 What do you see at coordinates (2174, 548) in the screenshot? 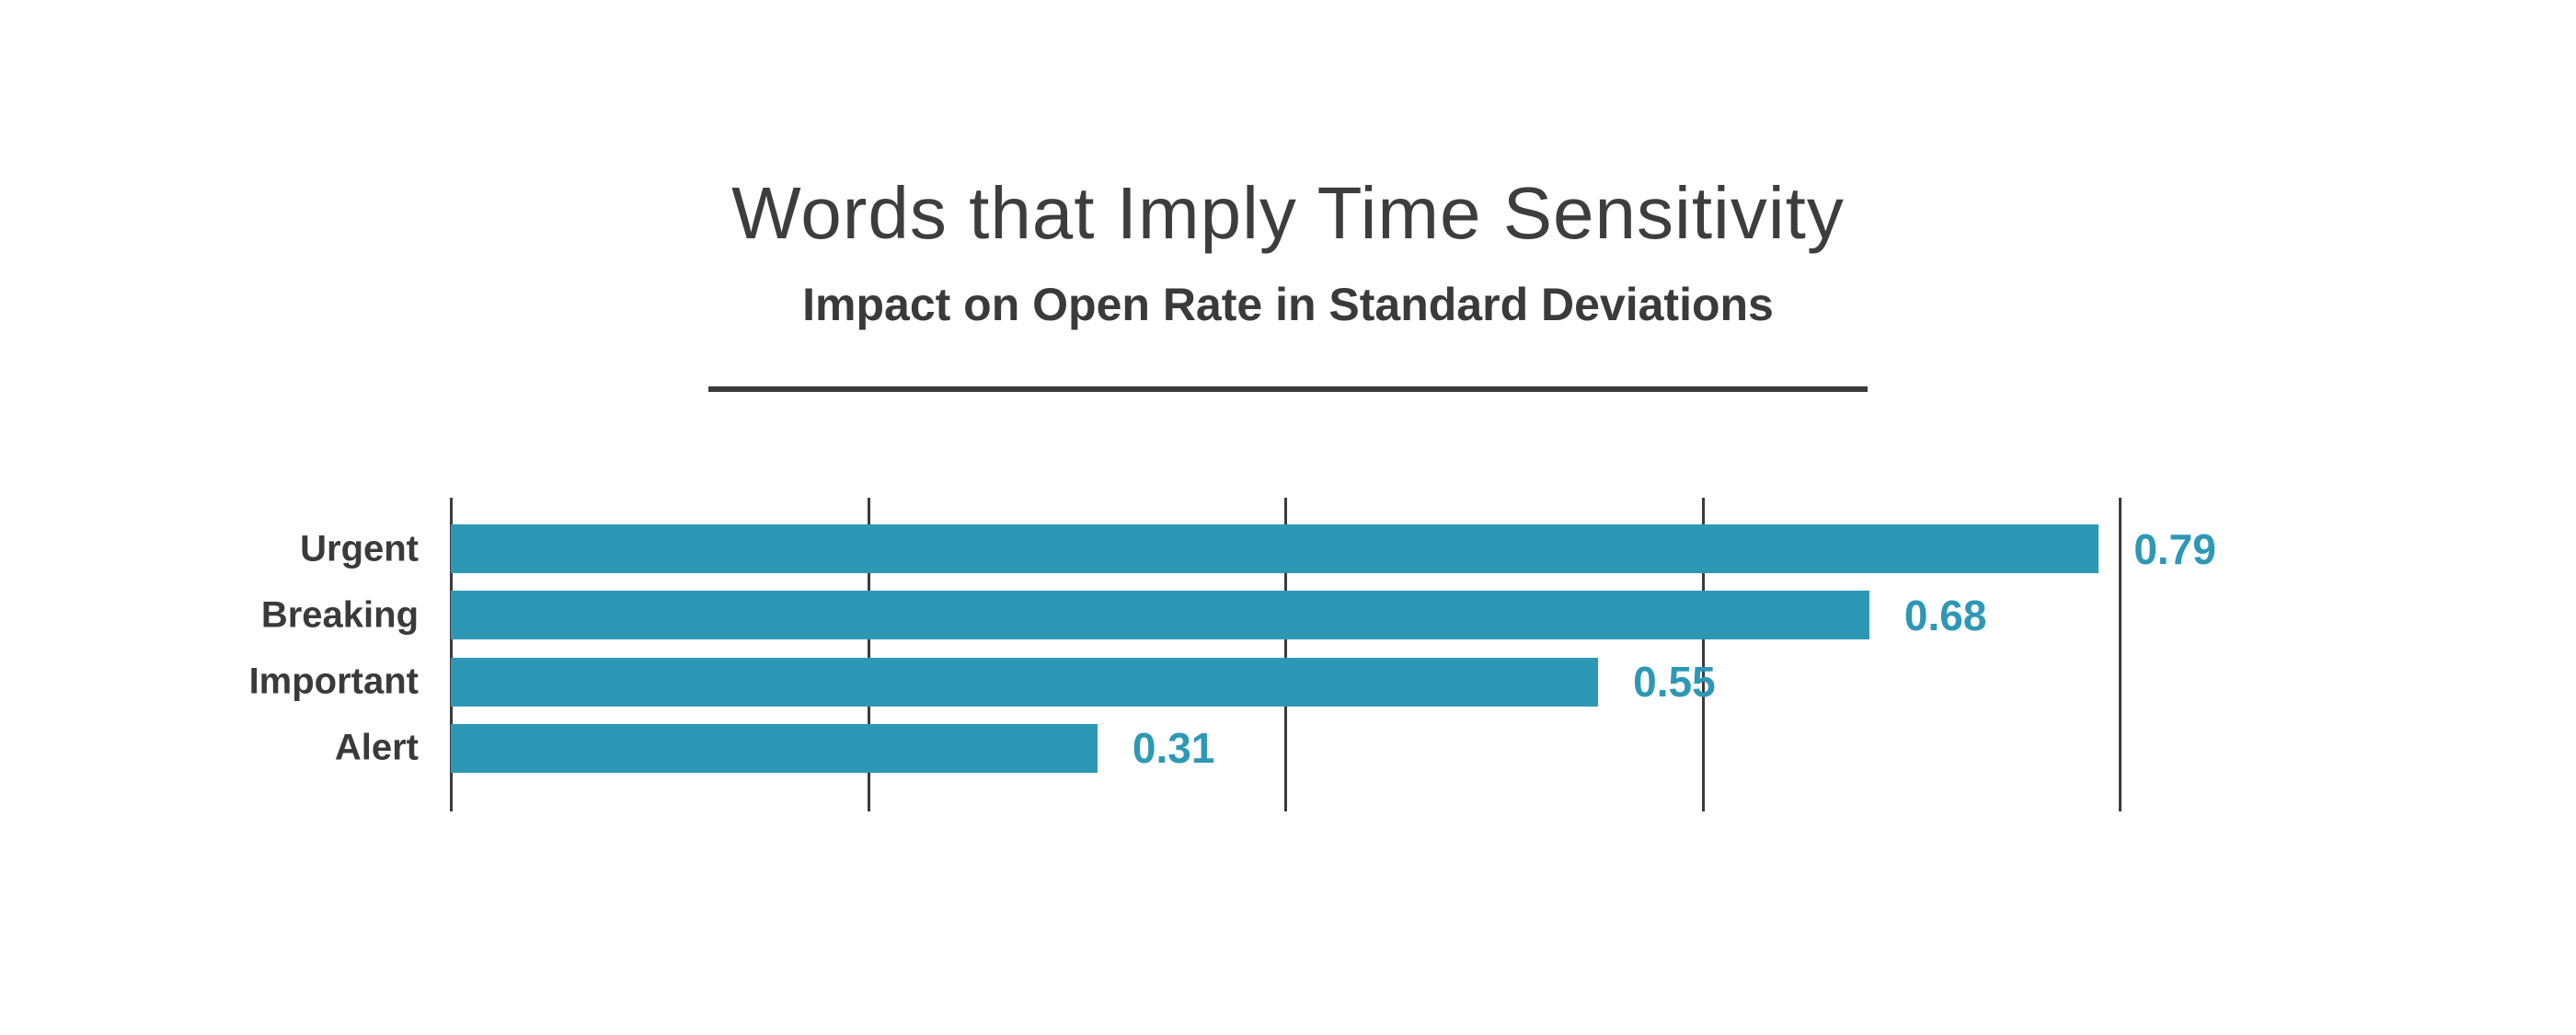
I see `value-label: 0.79` at bounding box center [2174, 548].